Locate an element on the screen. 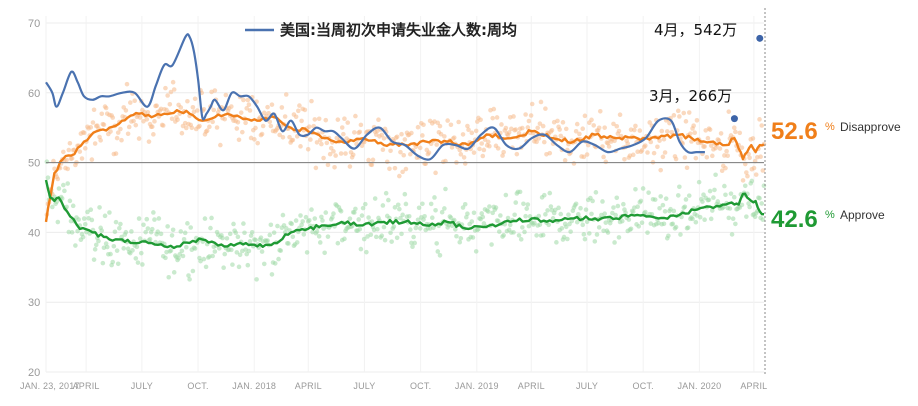 The image size is (918, 406). disapprove-value: 52.6 is located at coordinates (794, 131).